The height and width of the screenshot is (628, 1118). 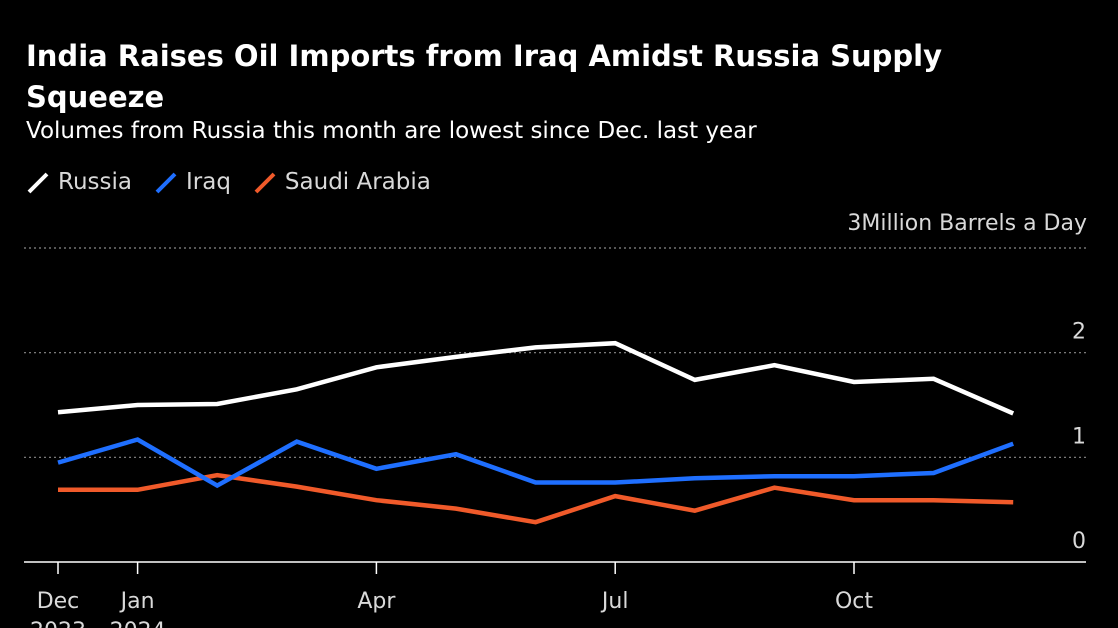 I want to click on legend-swatch-iraq-mark, so click(x=166, y=183).